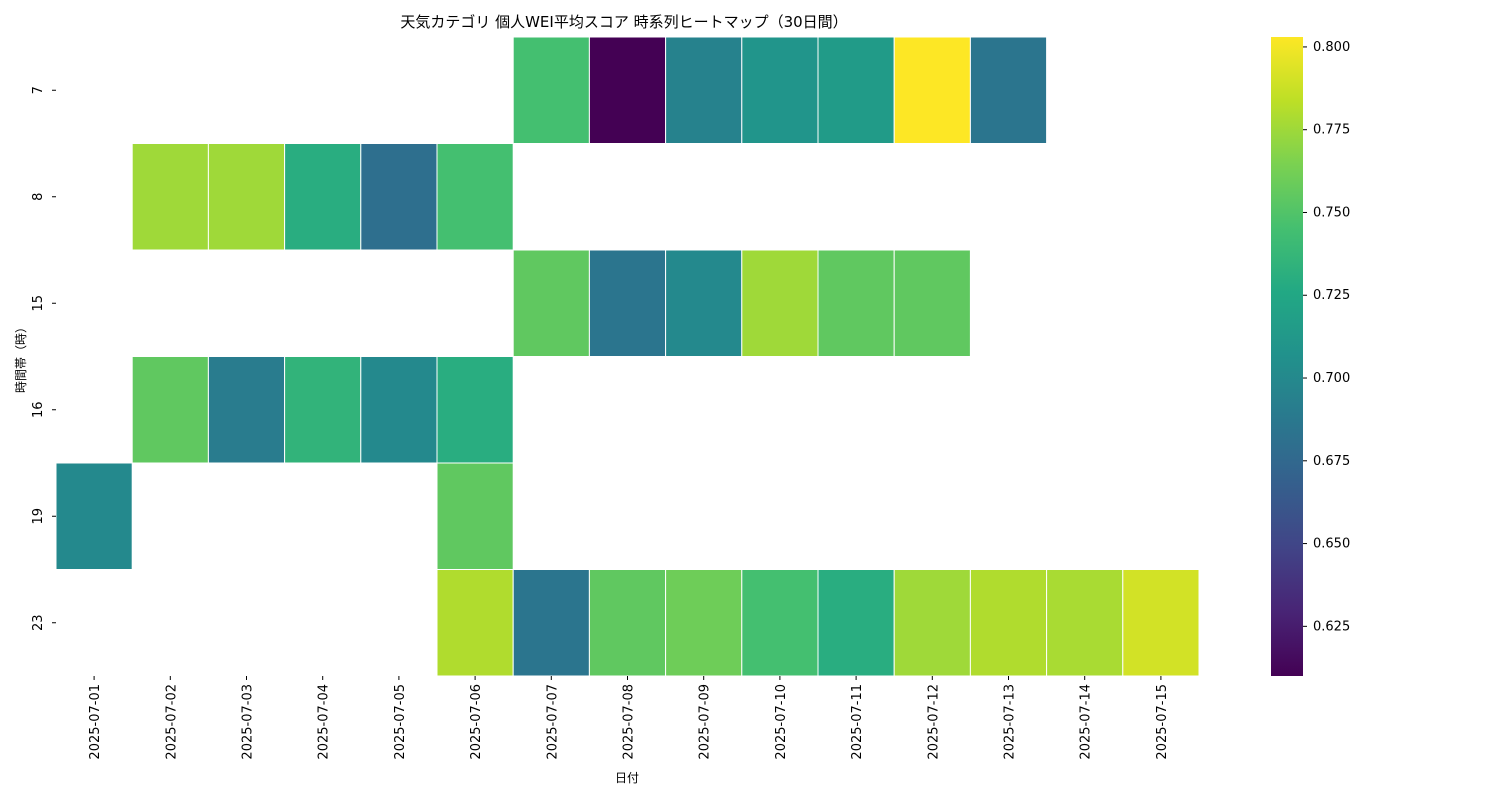 This screenshot has width=1500, height=800. What do you see at coordinates (1010, 722) in the screenshot?
I see `x-tick-label: 2025-07-13` at bounding box center [1010, 722].